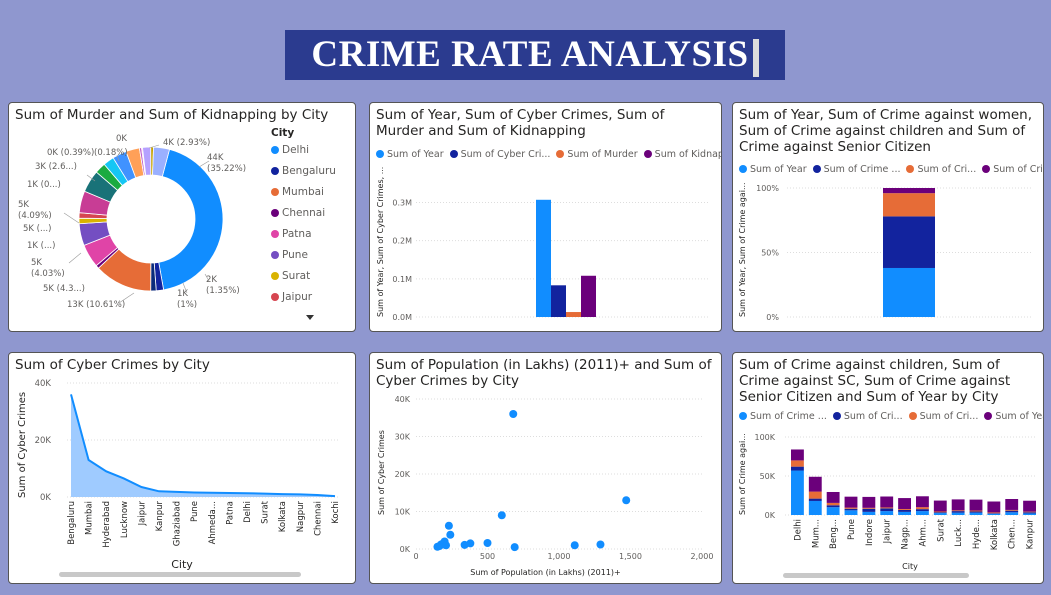 Image resolution: width=1051 pixels, height=595 pixels. What do you see at coordinates (70, 153) in the screenshot?
I see `donut-slice-label: 0K (0.39%)` at bounding box center [70, 153].